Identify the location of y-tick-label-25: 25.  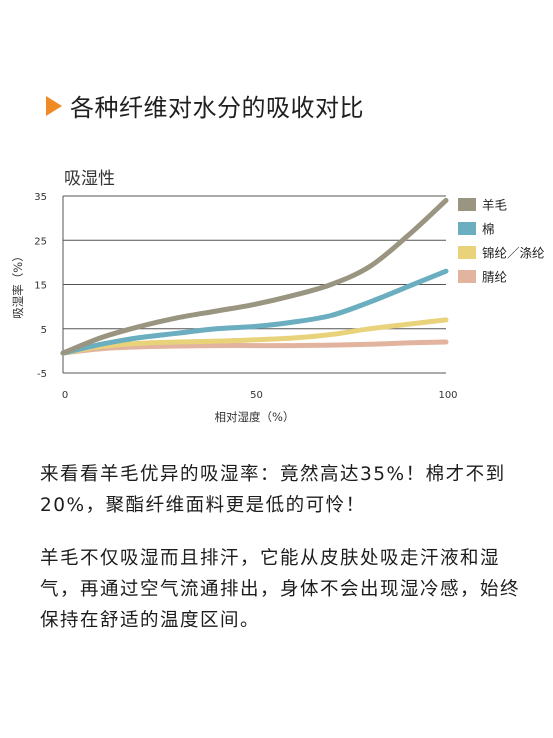
(40, 241).